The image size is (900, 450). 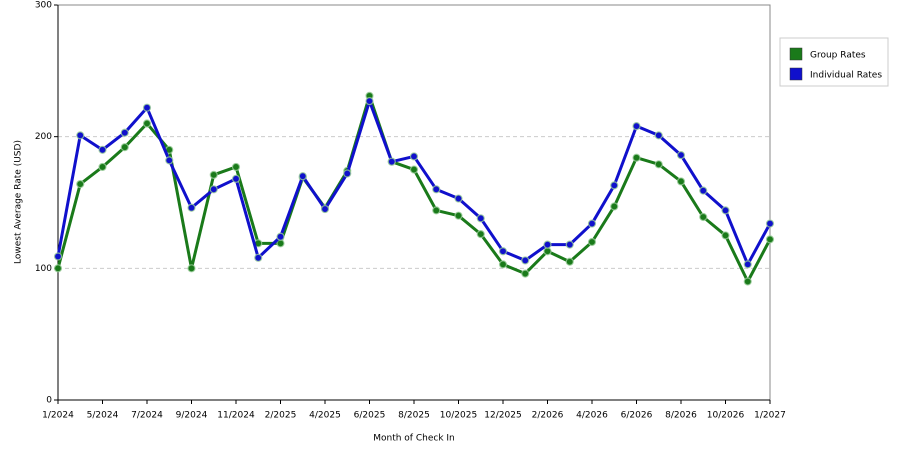 I want to click on legend-label: Group Rates, so click(x=838, y=56).